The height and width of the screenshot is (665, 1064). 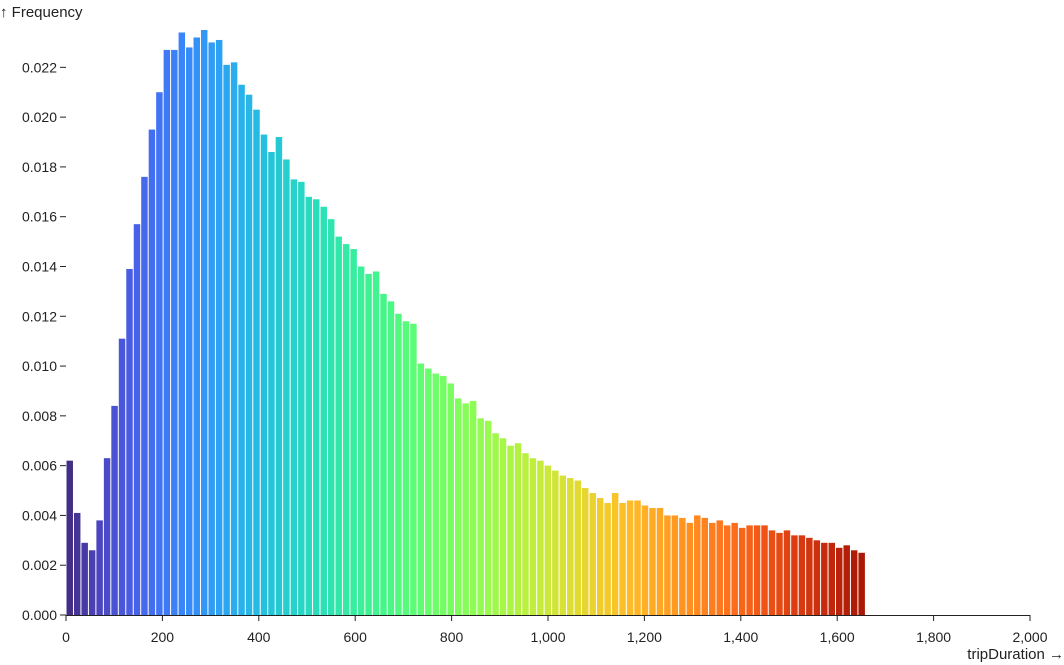 I want to click on x-tick-label: 1,000, so click(x=547, y=637).